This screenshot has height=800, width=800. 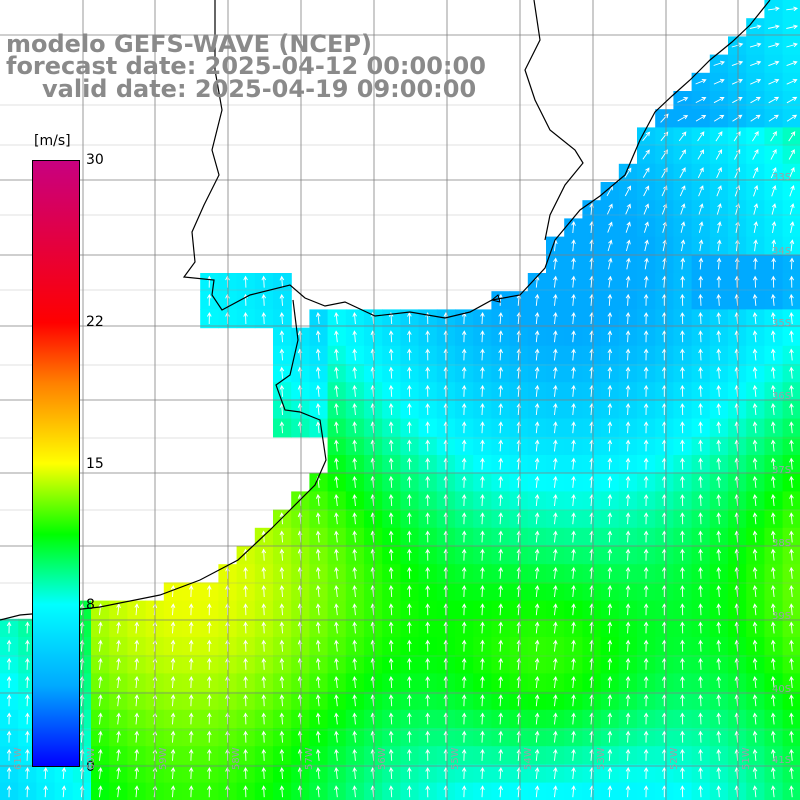 What do you see at coordinates (91, 758) in the screenshot?
I see `lon-label: 60W` at bounding box center [91, 758].